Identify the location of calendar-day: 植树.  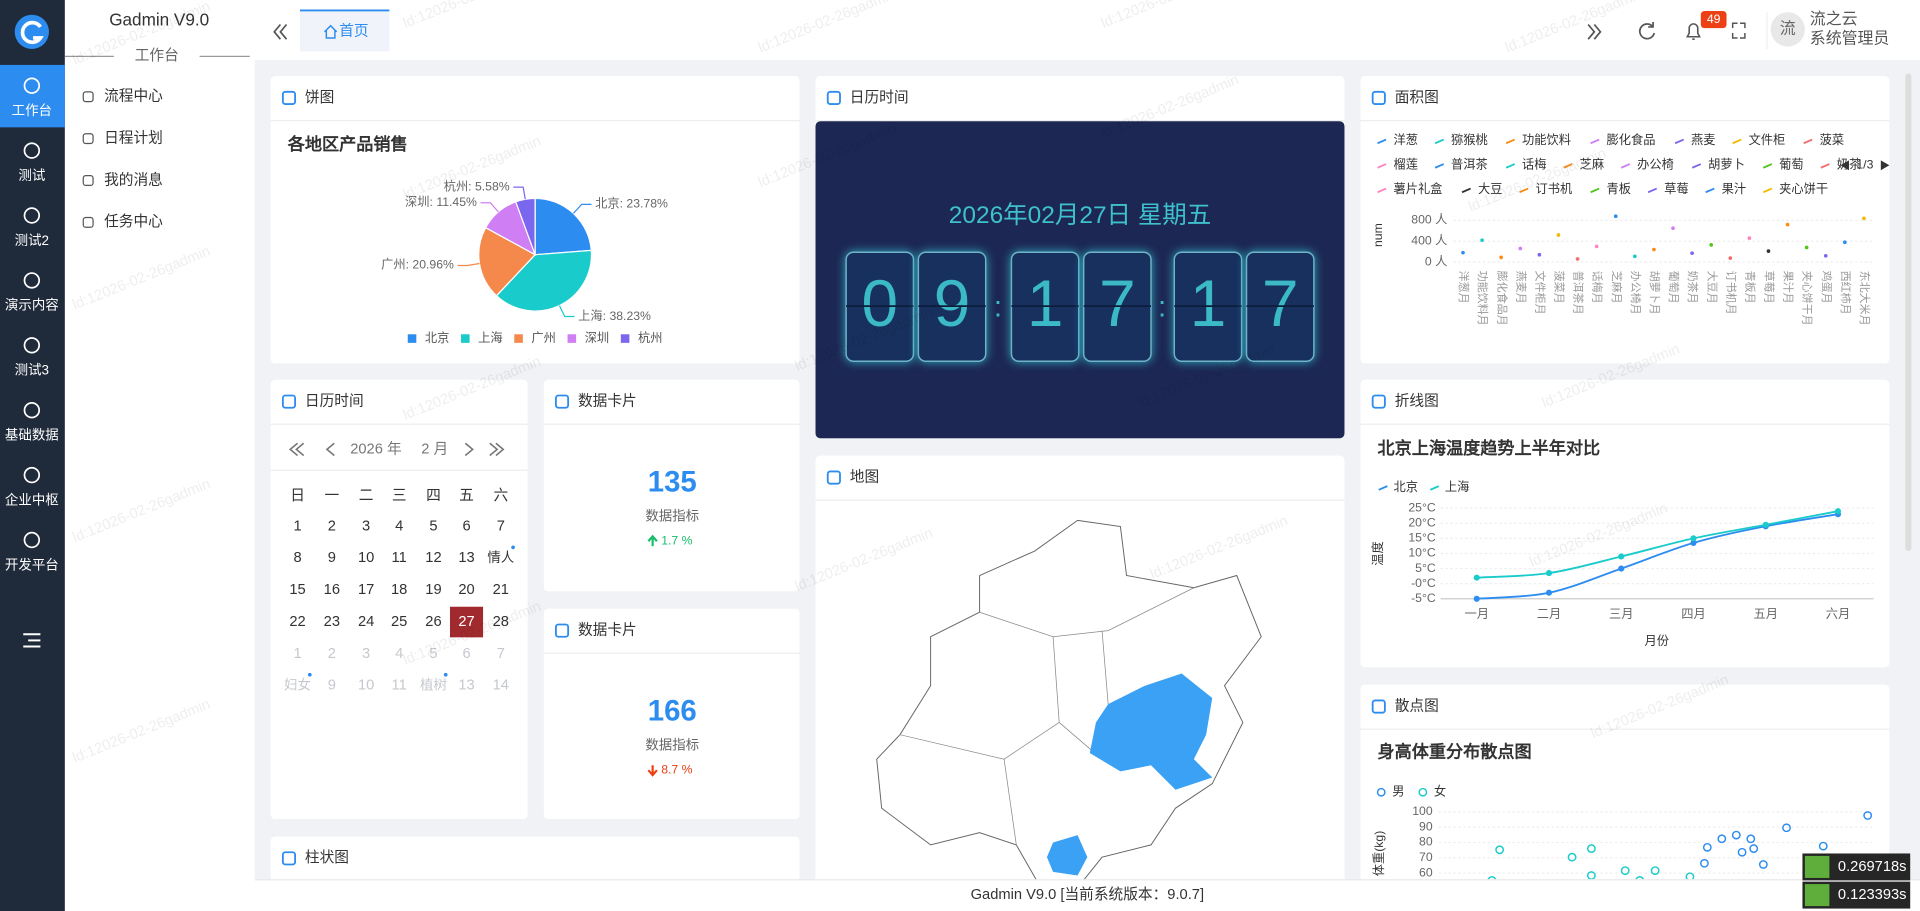
(433, 684).